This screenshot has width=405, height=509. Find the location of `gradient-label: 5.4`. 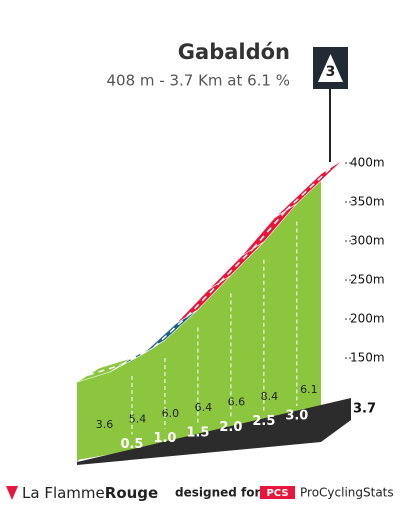

gradient-label: 5.4 is located at coordinates (138, 418).